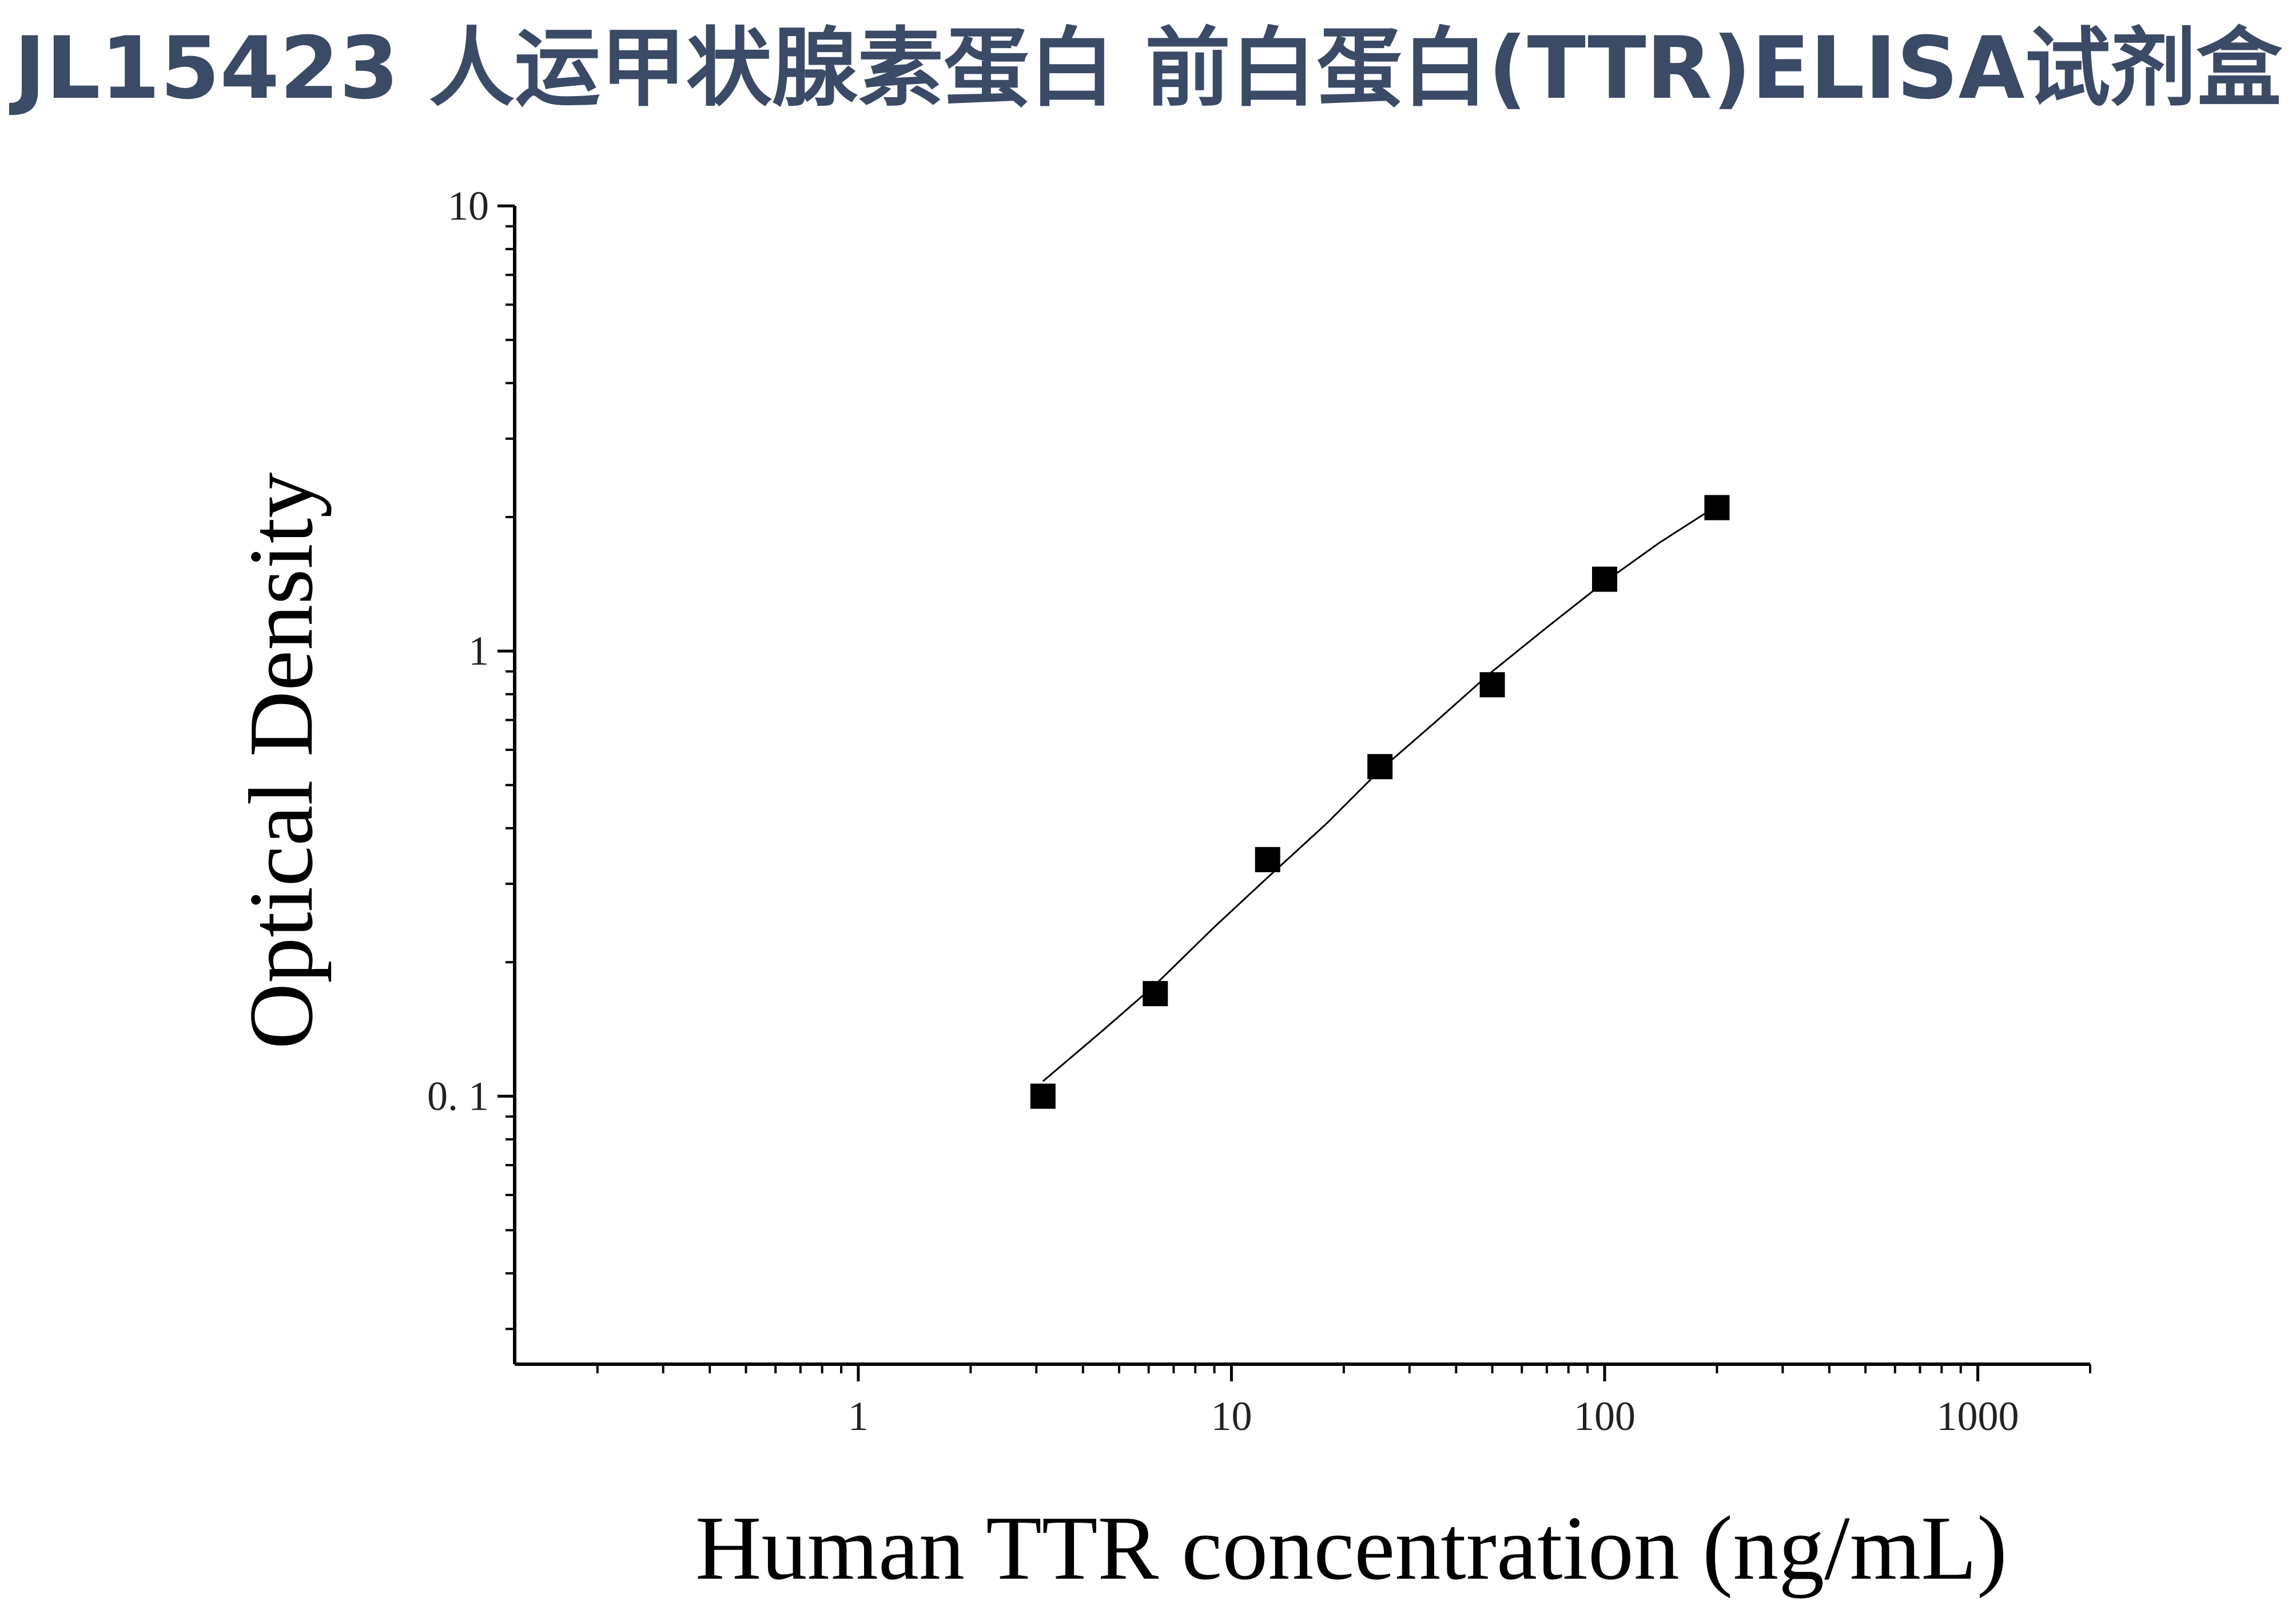 Image resolution: width=2296 pixels, height=1605 pixels. What do you see at coordinates (858, 1416) in the screenshot?
I see `x-tick-label: 1` at bounding box center [858, 1416].